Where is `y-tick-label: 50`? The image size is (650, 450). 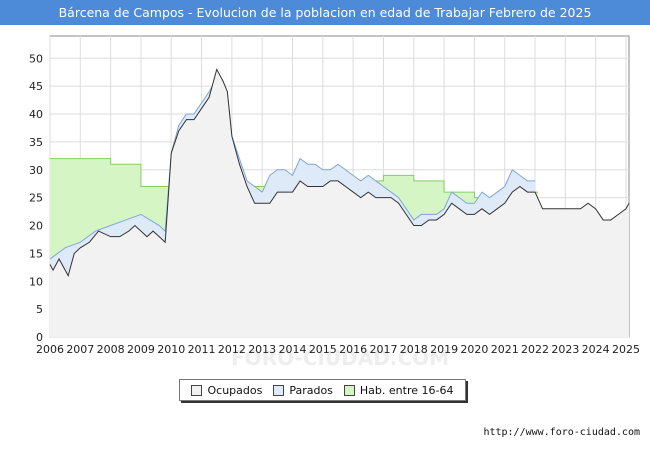 y-tick-label: 50 is located at coordinates (36, 58).